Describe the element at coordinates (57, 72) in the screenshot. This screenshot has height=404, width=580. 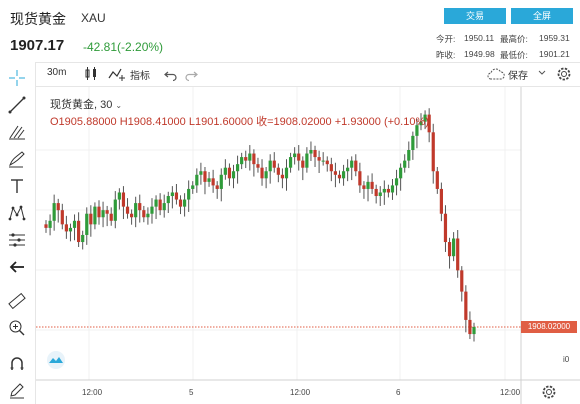
I see `interval-selector: 30m` at that location.